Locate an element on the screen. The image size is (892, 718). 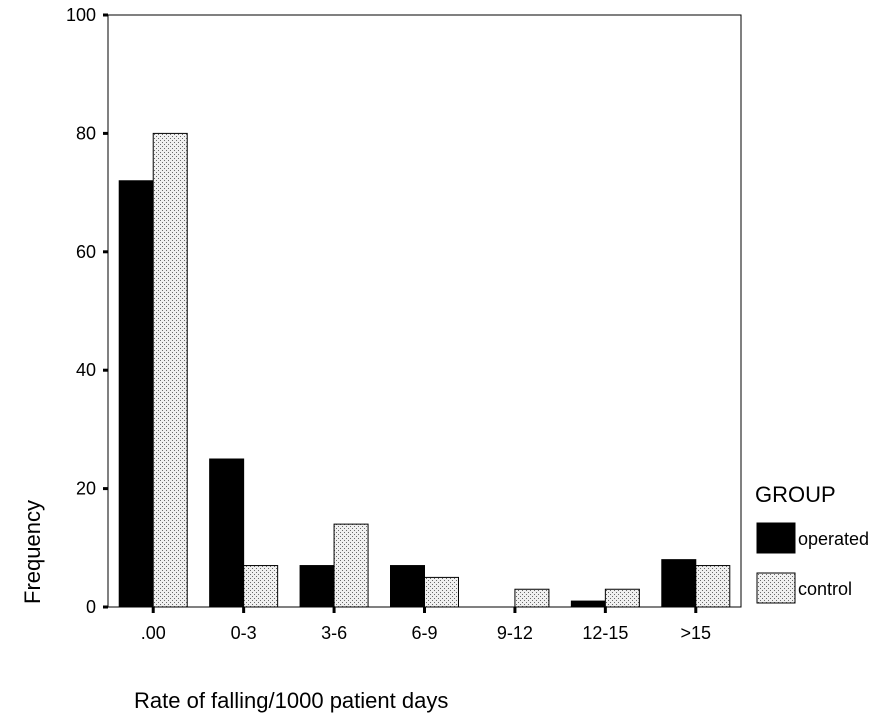
legend-swatch-operated is located at coordinates (776, 538).